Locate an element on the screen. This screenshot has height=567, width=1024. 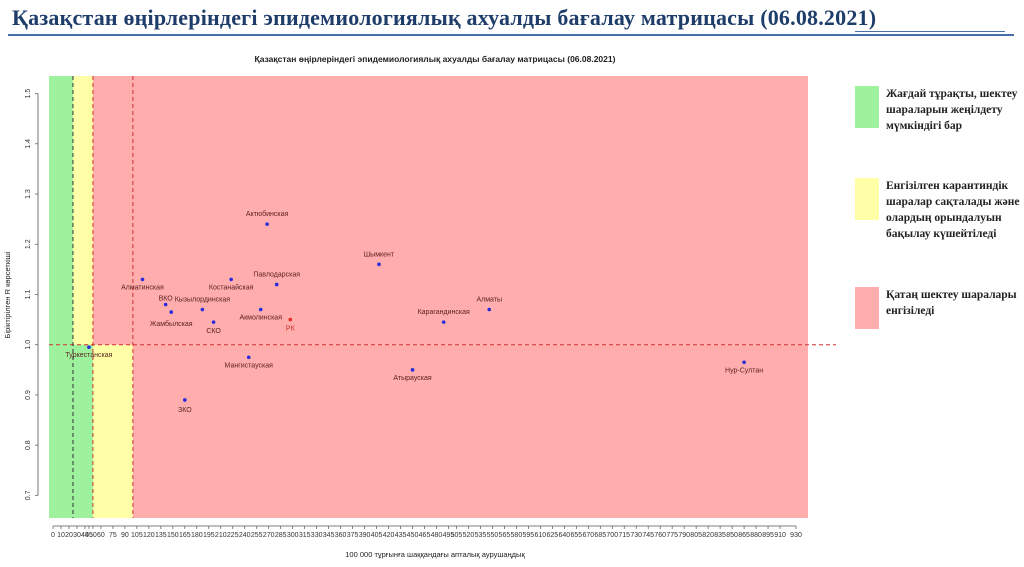
x-tick-label: 75 is located at coordinates (113, 535).